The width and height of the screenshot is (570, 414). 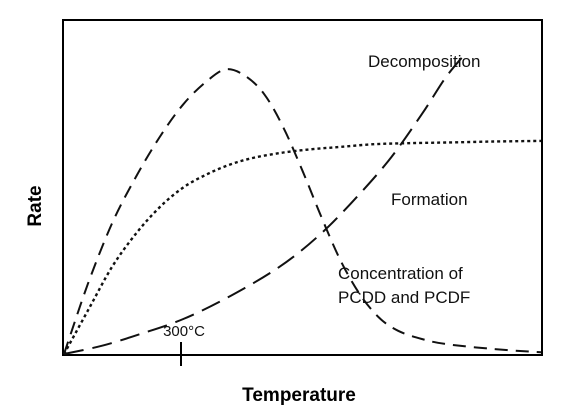 What do you see at coordinates (429, 199) in the screenshot?
I see `annotation-formation: Formation` at bounding box center [429, 199].